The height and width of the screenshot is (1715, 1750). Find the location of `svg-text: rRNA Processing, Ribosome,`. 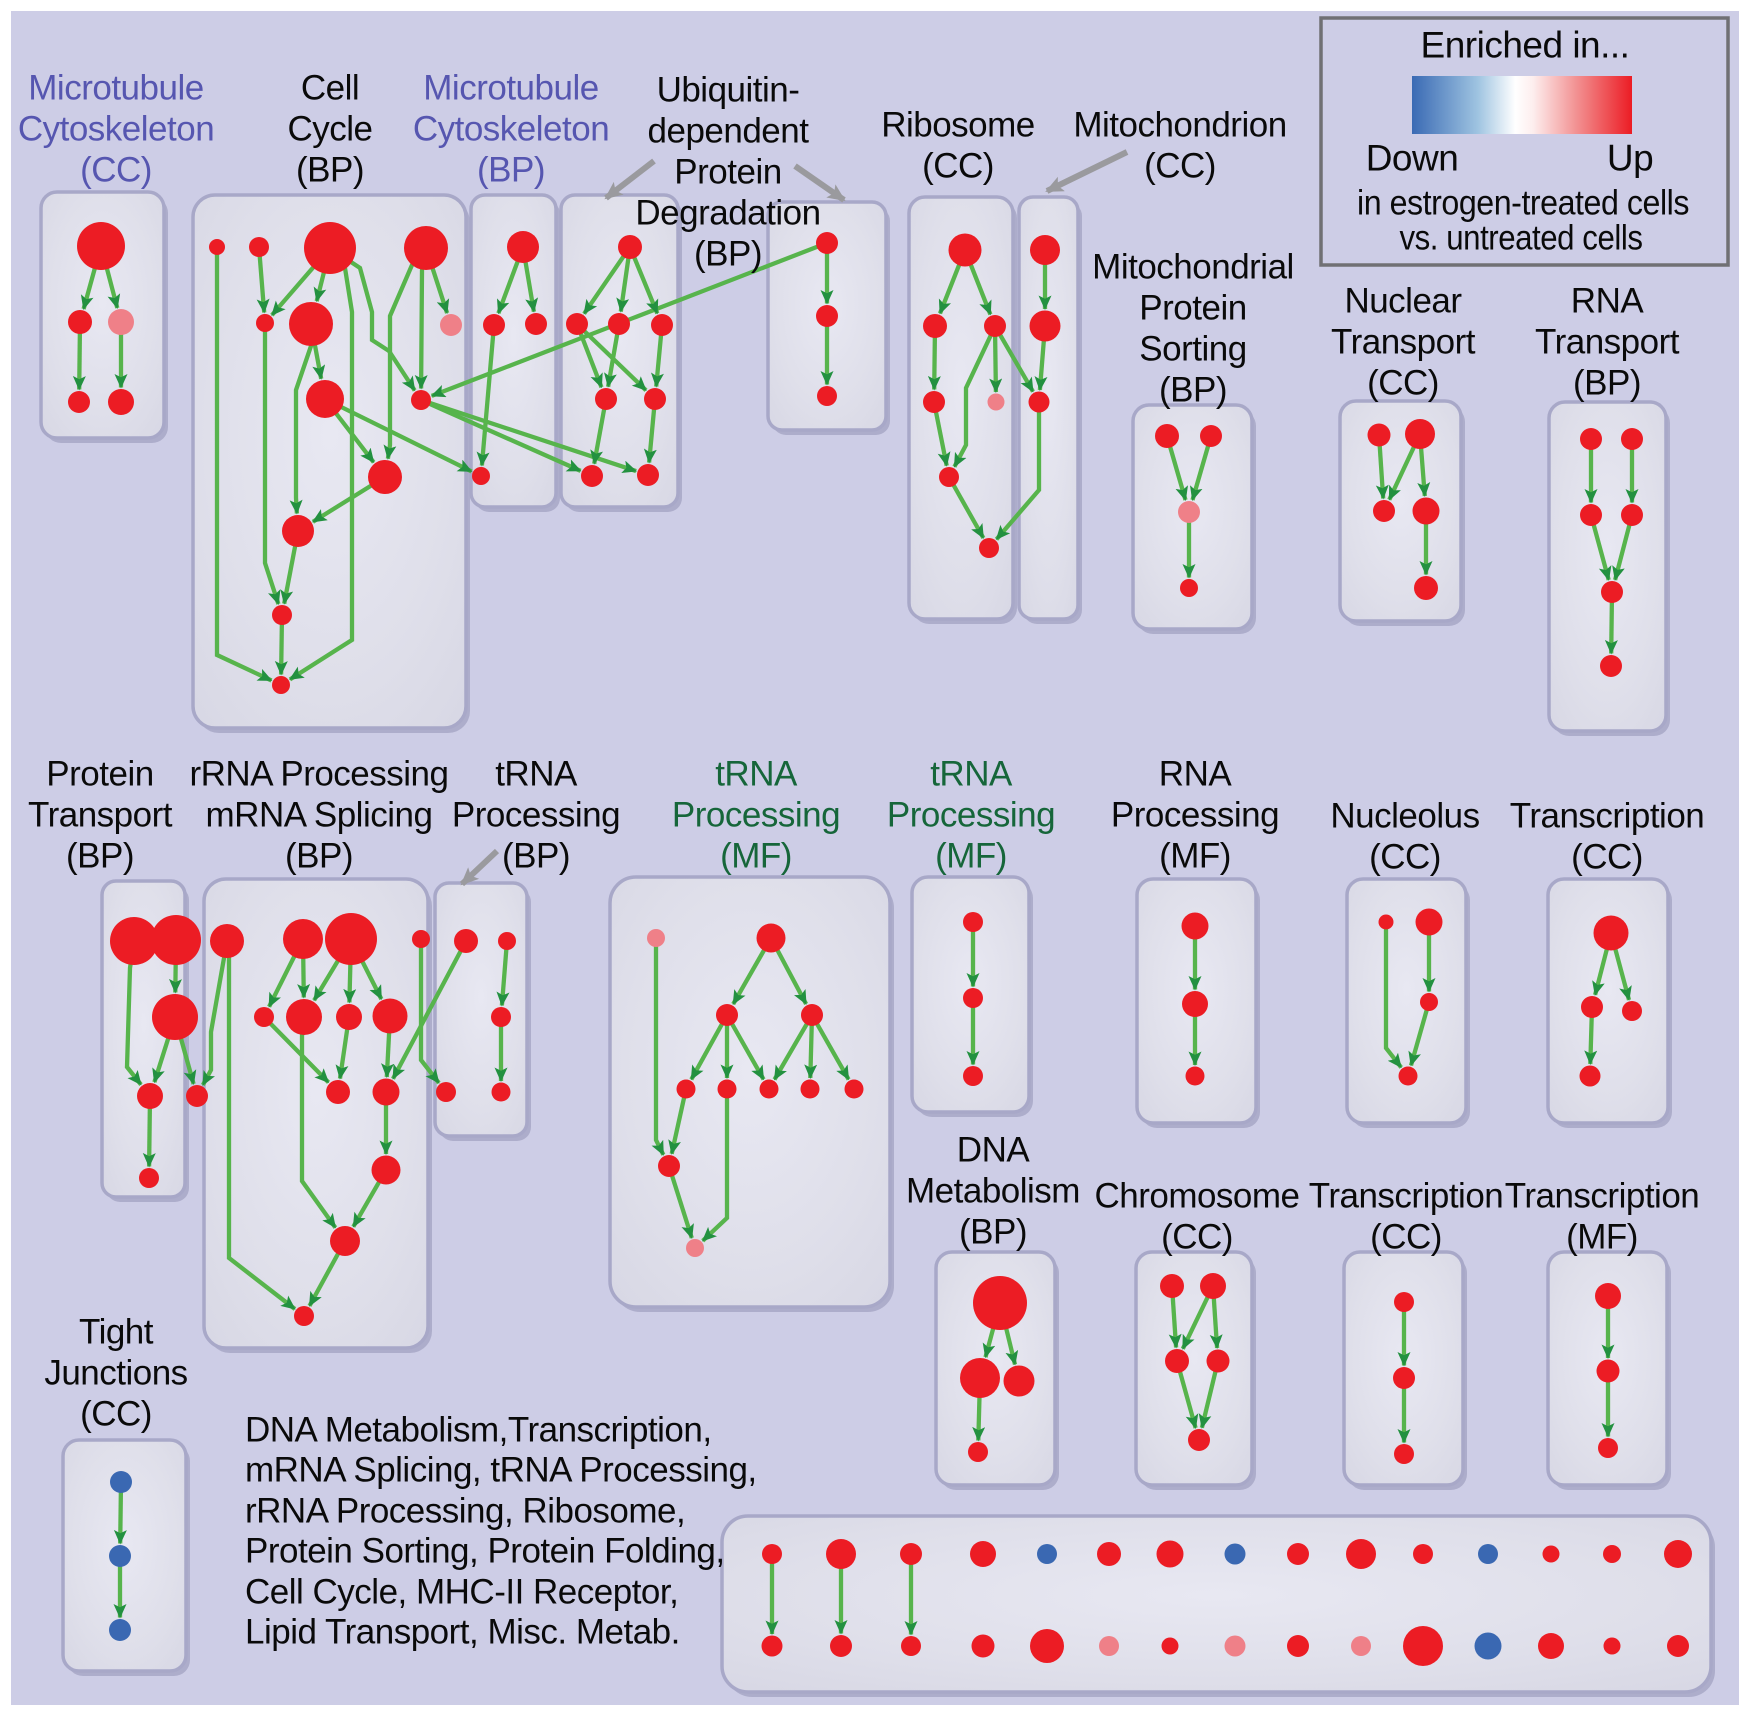

svg-text: rRNA Processing, Ribosome, is located at coordinates (465, 1511).